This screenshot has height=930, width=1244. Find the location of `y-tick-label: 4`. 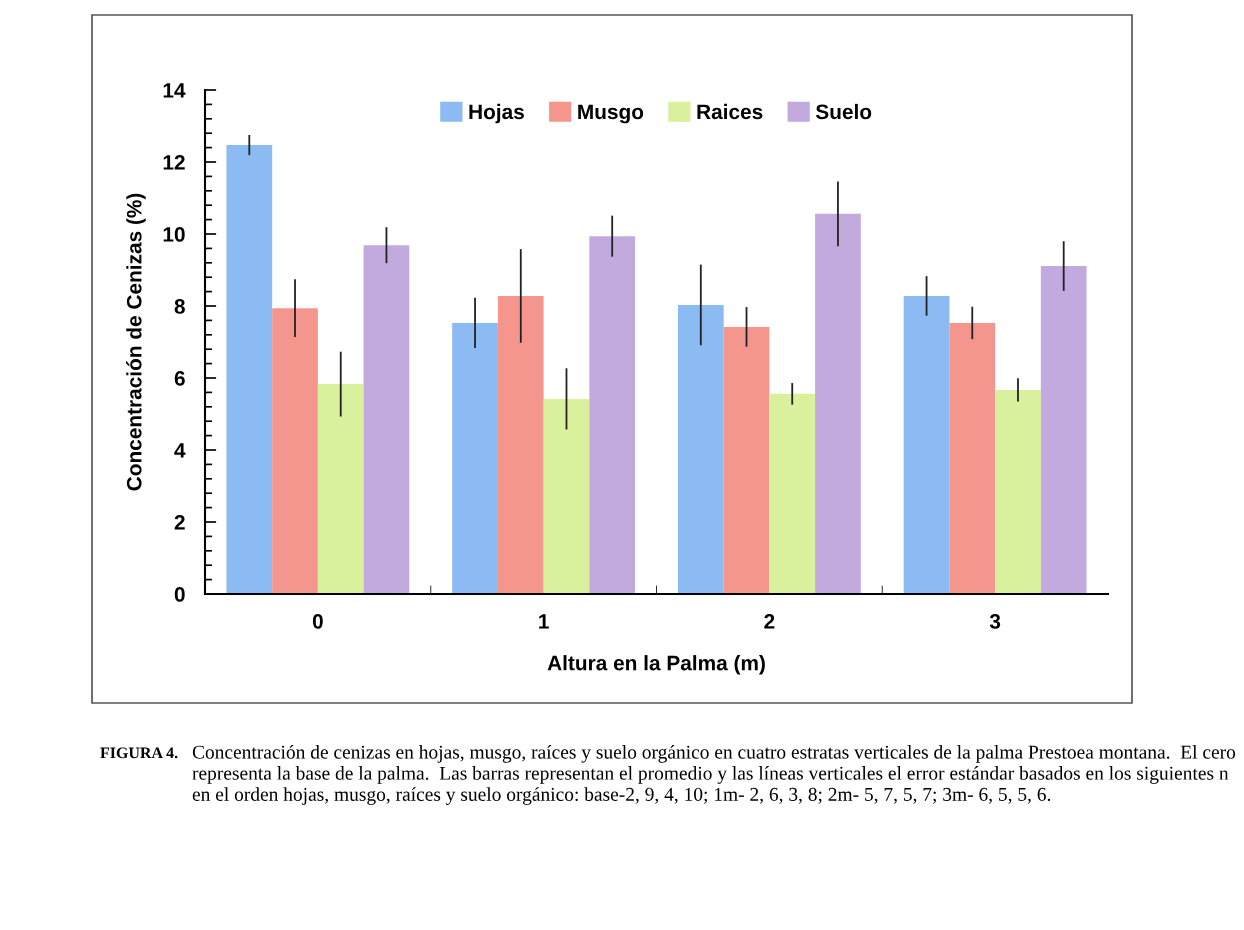

y-tick-label: 4 is located at coordinates (180, 450).